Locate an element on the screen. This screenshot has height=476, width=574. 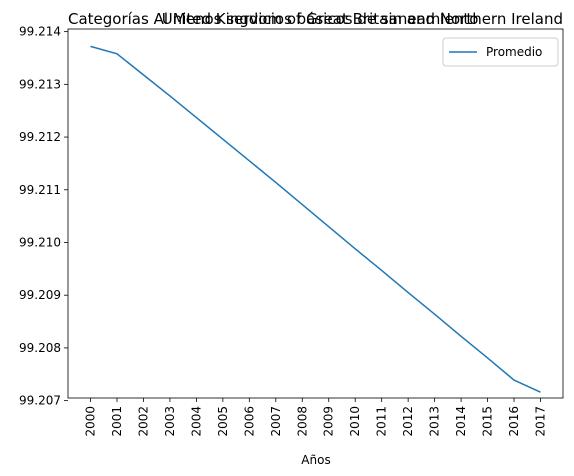
x-tick-label: 2002 is located at coordinates (143, 421).